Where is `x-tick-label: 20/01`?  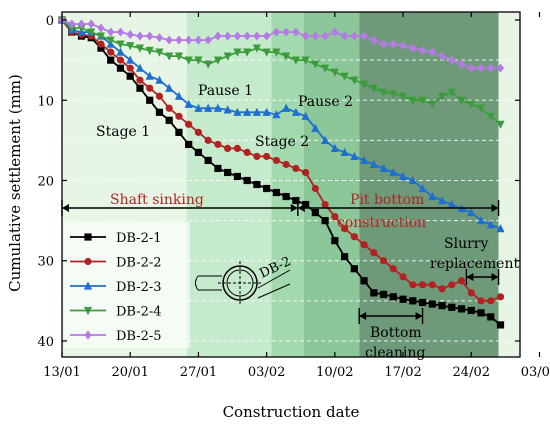 x-tick-label: 20/01 is located at coordinates (129, 372).